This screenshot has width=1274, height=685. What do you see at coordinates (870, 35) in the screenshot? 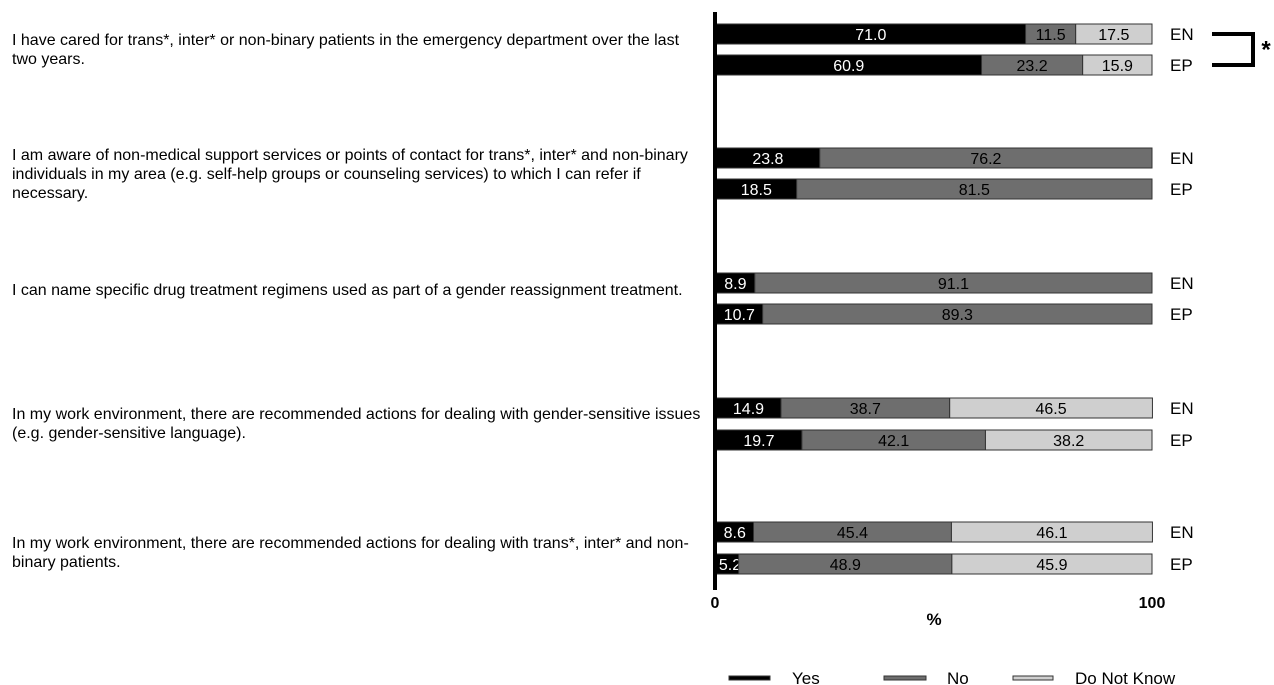
I see `data-label: 71.0` at bounding box center [870, 35].